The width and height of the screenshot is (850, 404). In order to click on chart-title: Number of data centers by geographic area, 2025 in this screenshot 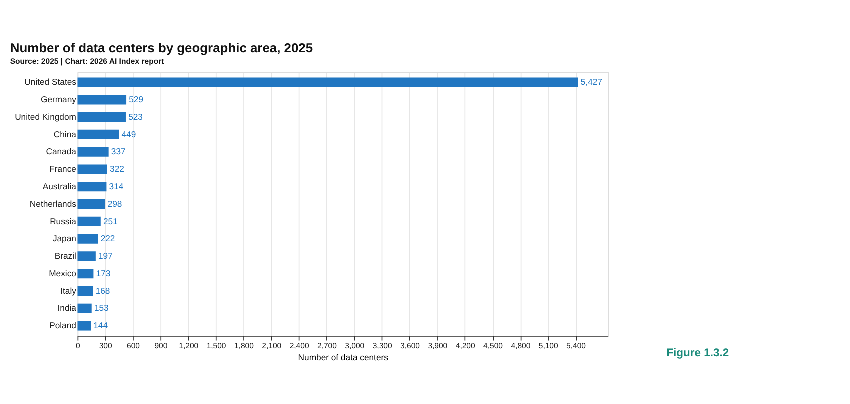, I will do `click(162, 48)`.